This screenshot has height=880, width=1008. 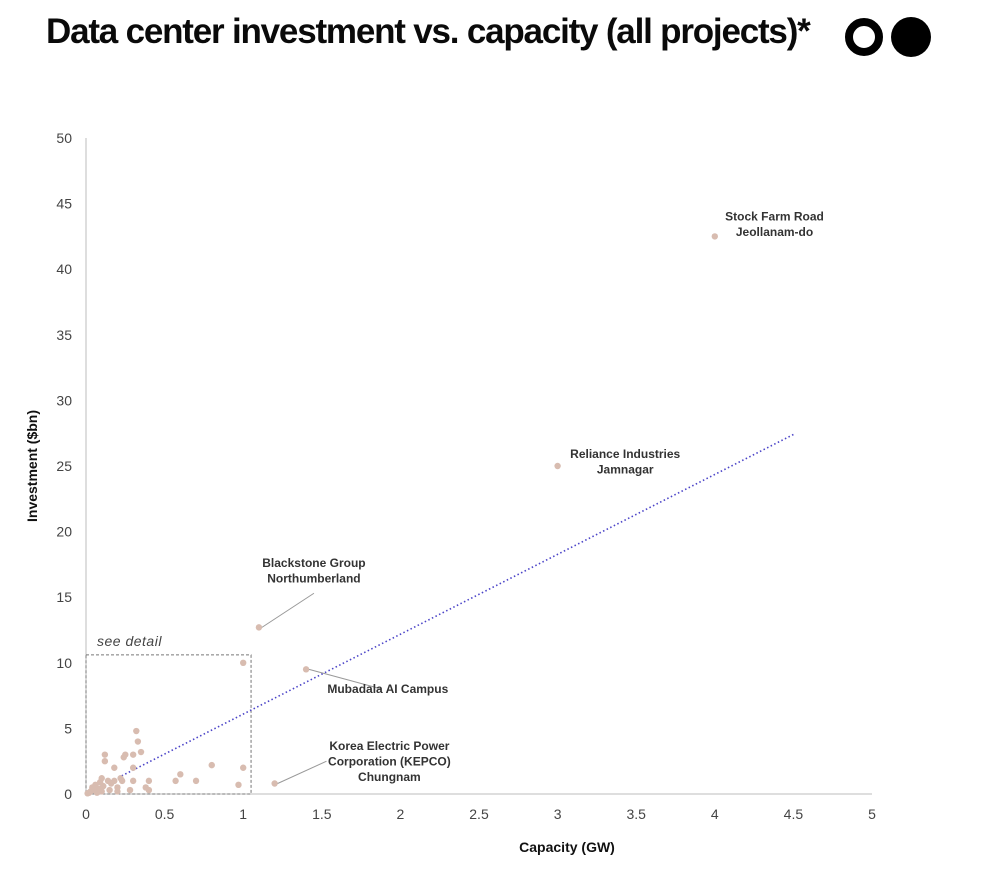 I want to click on annotation-label: Mubadala AI Campus, so click(x=387, y=689).